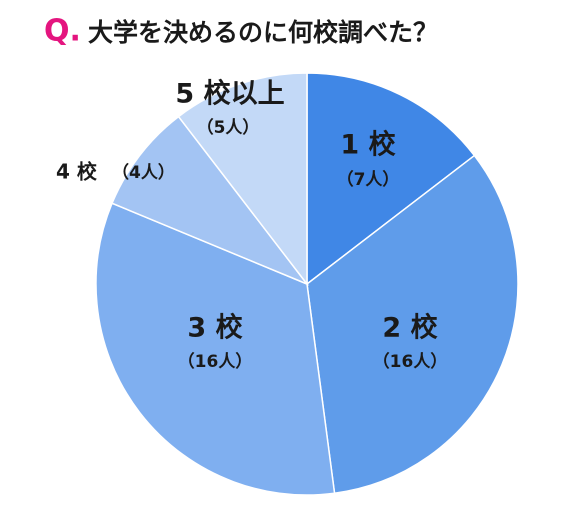  What do you see at coordinates (263, 32) in the screenshot?
I see `chart-title: 大学を決めるのに何校調べた？` at bounding box center [263, 32].